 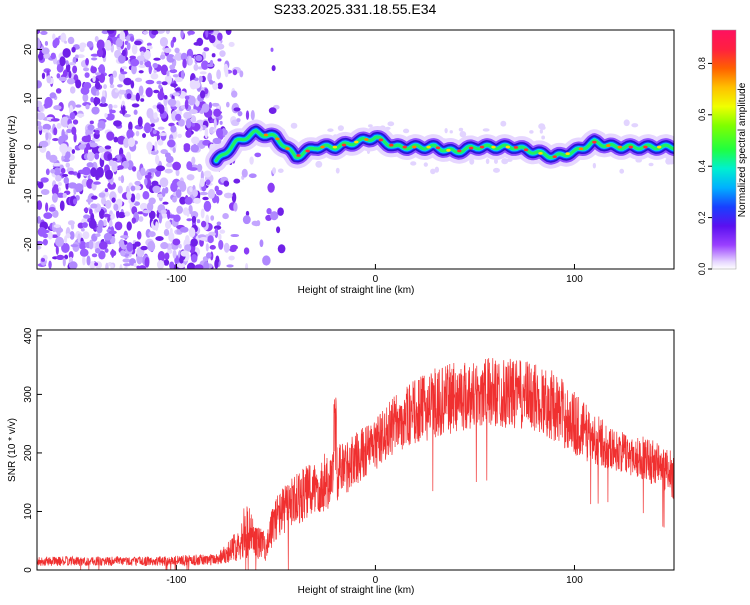 I want to click on spectrogram-y-tick-label: 10, so click(x=28, y=98).